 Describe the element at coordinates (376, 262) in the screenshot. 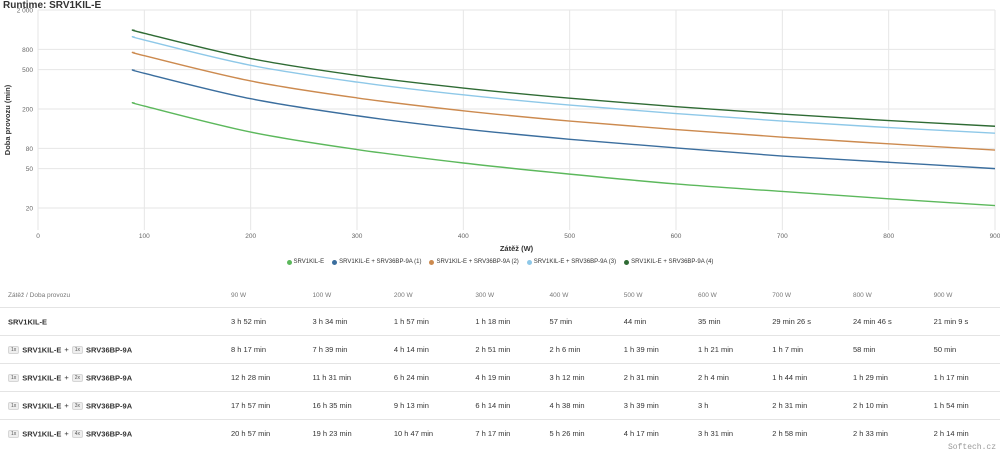

I see `legend-item-2: SRV1KIL-E + SRV36BP-9A (1)` at that location.